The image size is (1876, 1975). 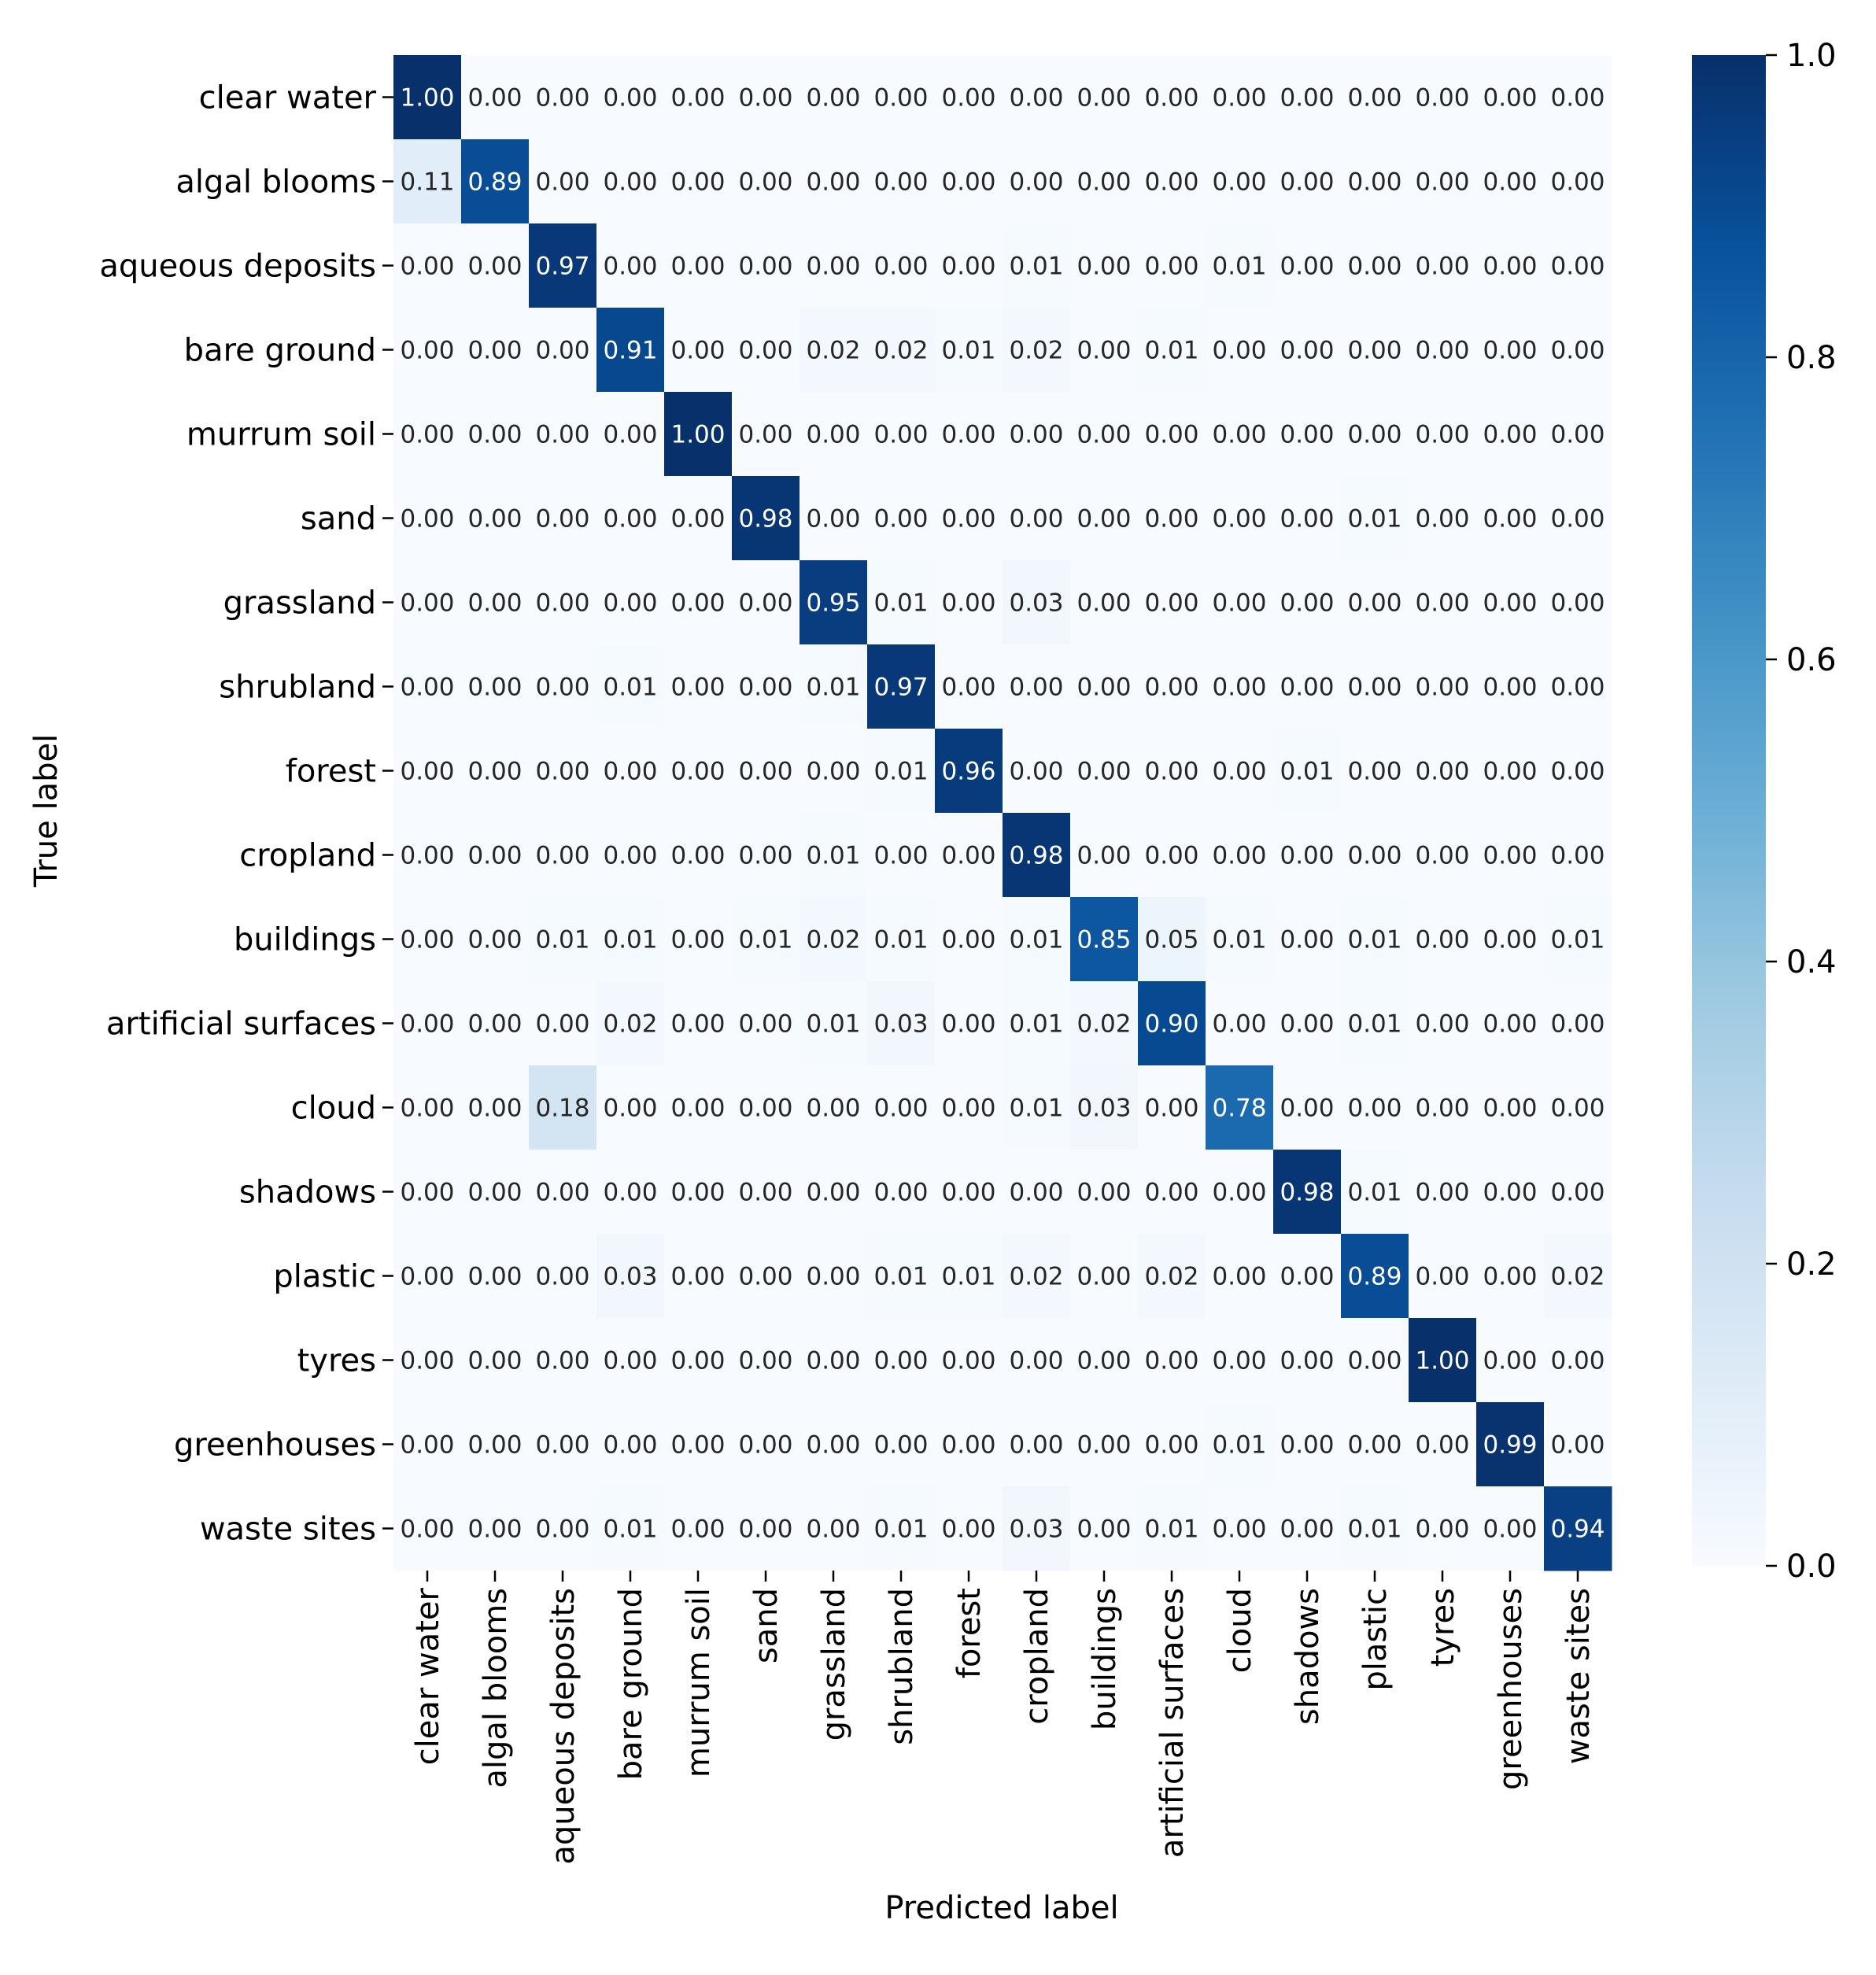 I want to click on cell-value-label: 0.96, so click(x=968, y=772).